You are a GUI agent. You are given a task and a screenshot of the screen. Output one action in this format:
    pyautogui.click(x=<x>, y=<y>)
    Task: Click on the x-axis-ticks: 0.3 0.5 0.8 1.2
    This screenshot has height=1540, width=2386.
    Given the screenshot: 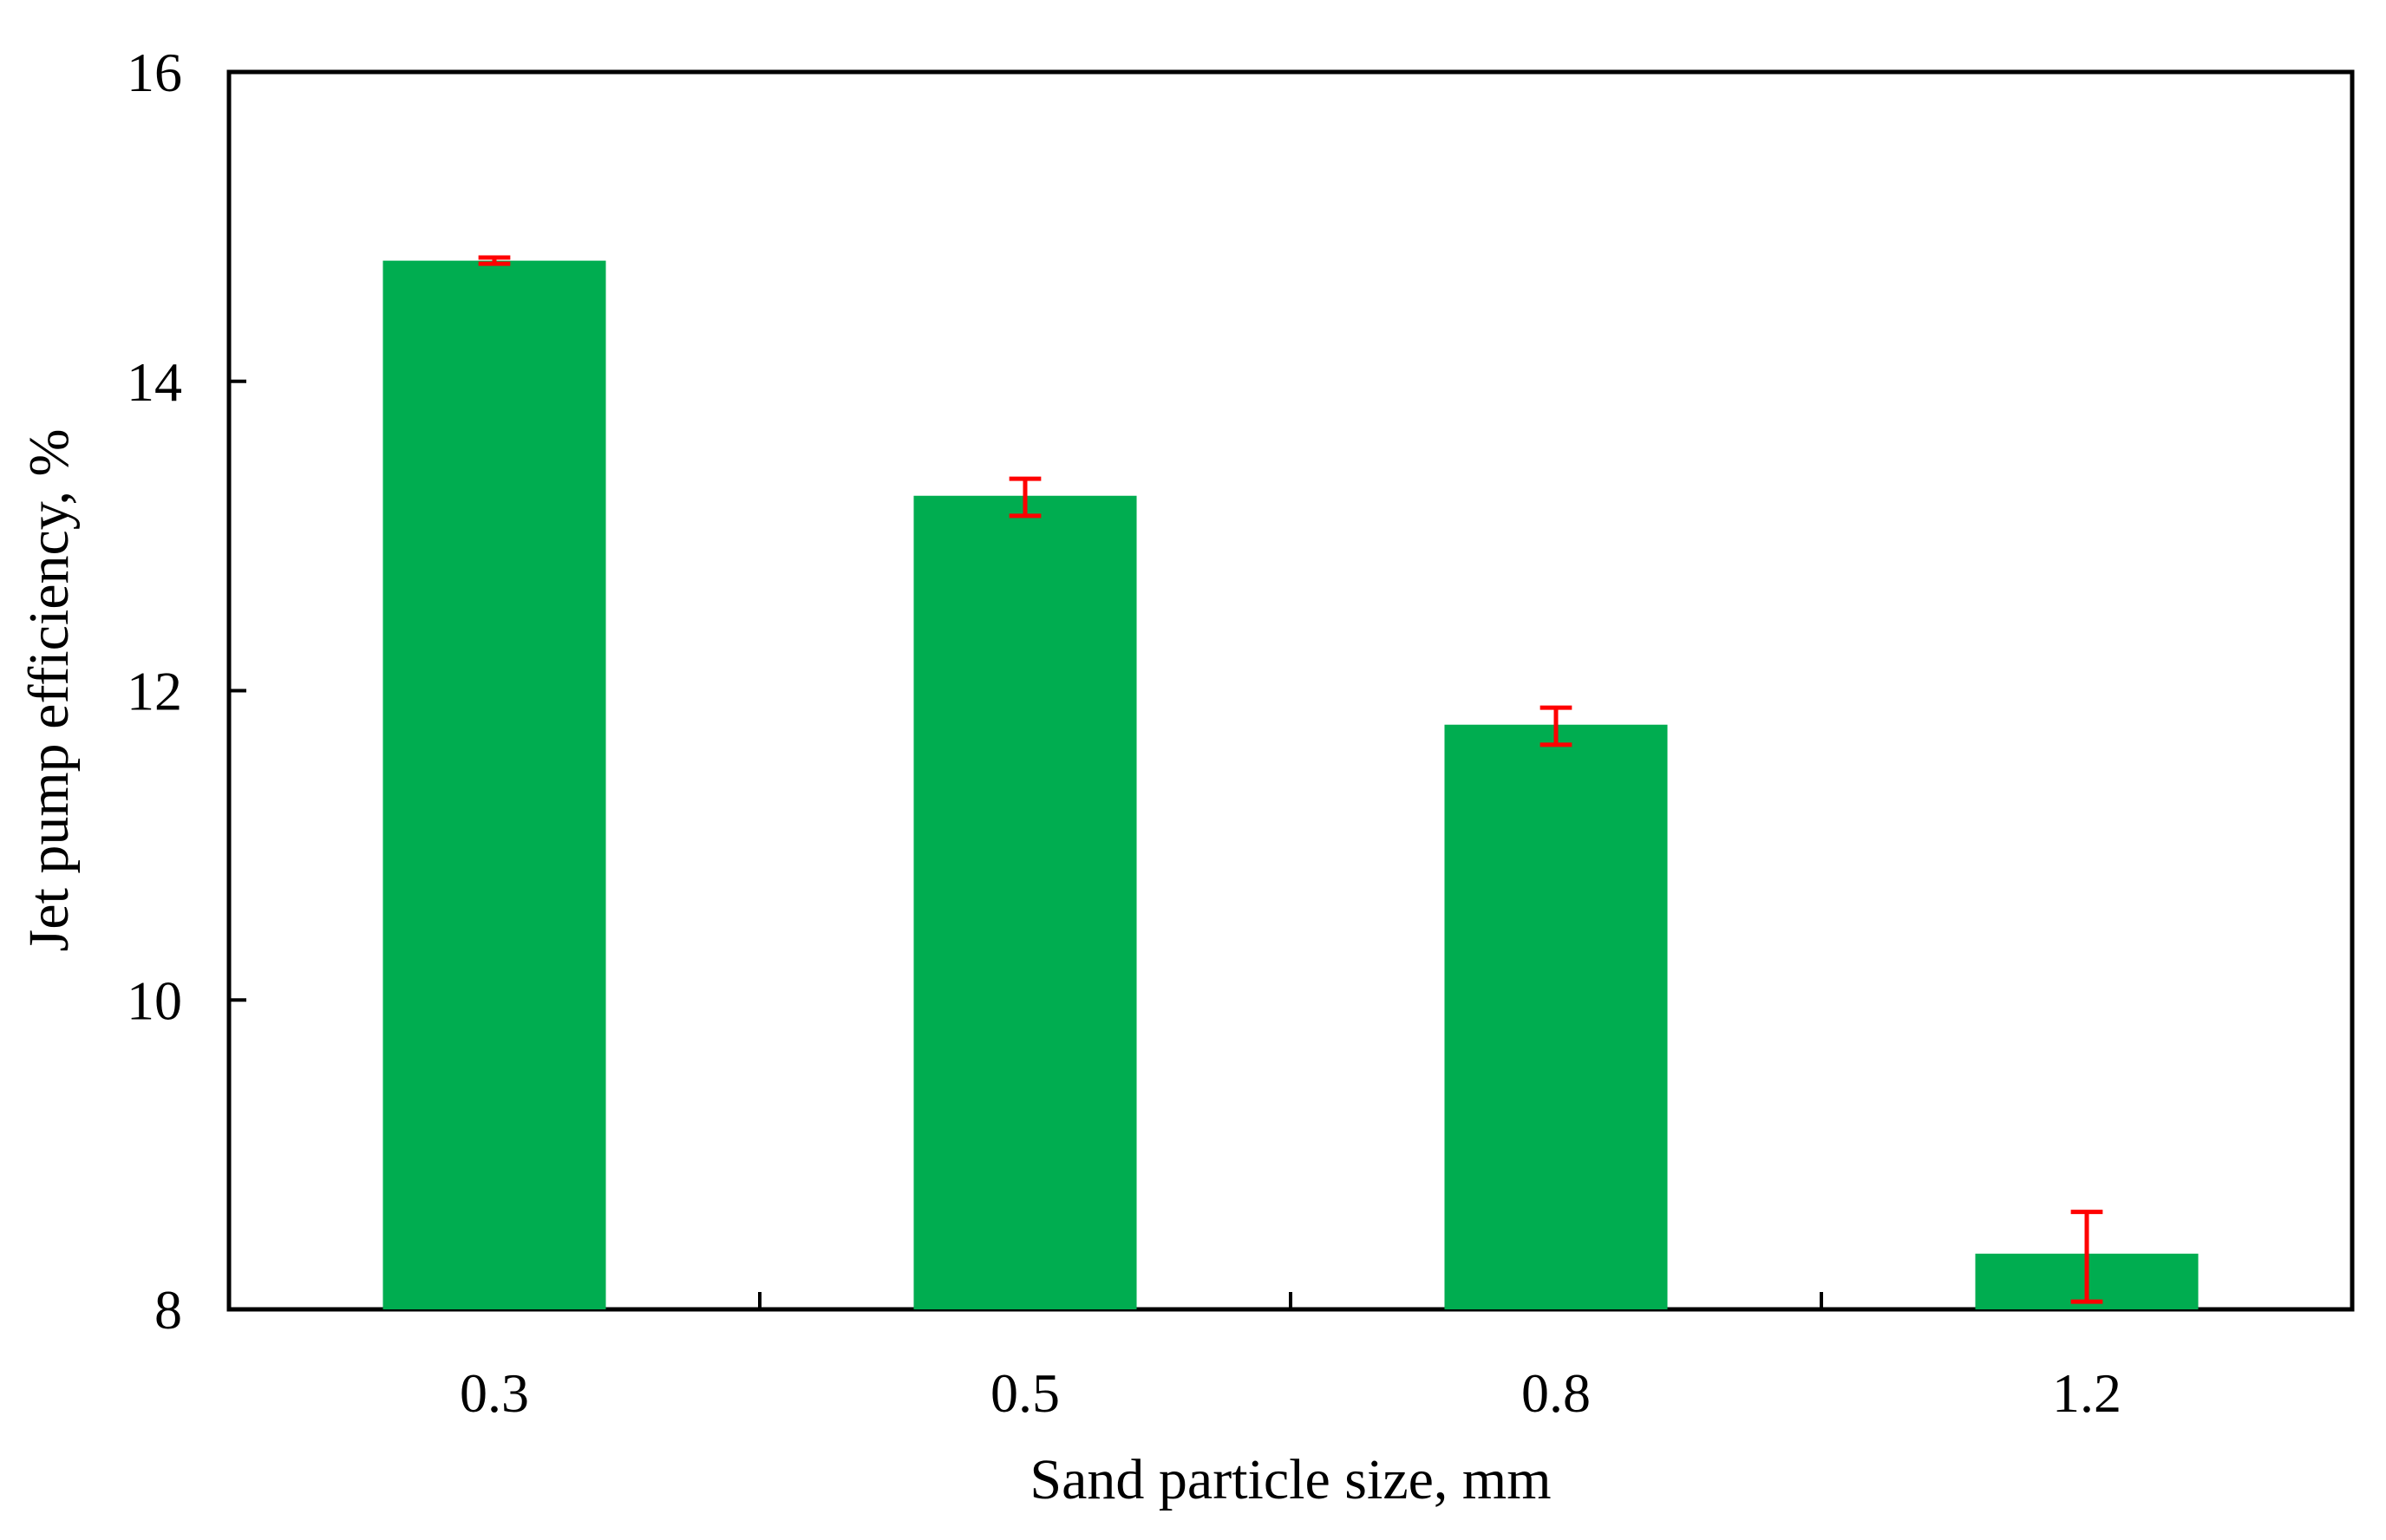 What is the action you would take?
    pyautogui.click(x=1290, y=1358)
    